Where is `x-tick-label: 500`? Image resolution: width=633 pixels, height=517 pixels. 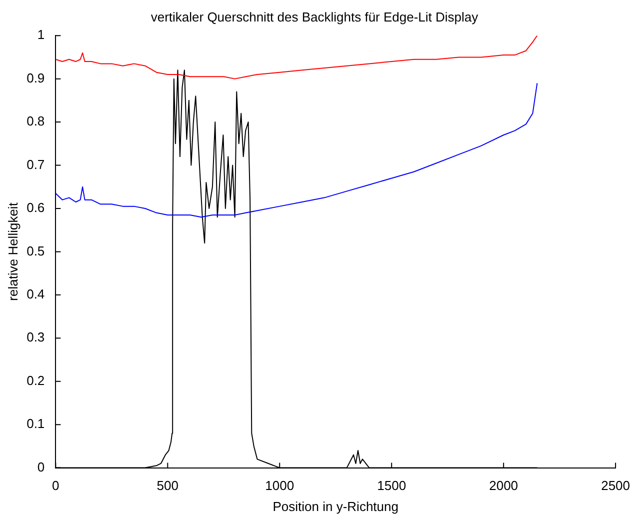 x-tick-label: 500 is located at coordinates (167, 486).